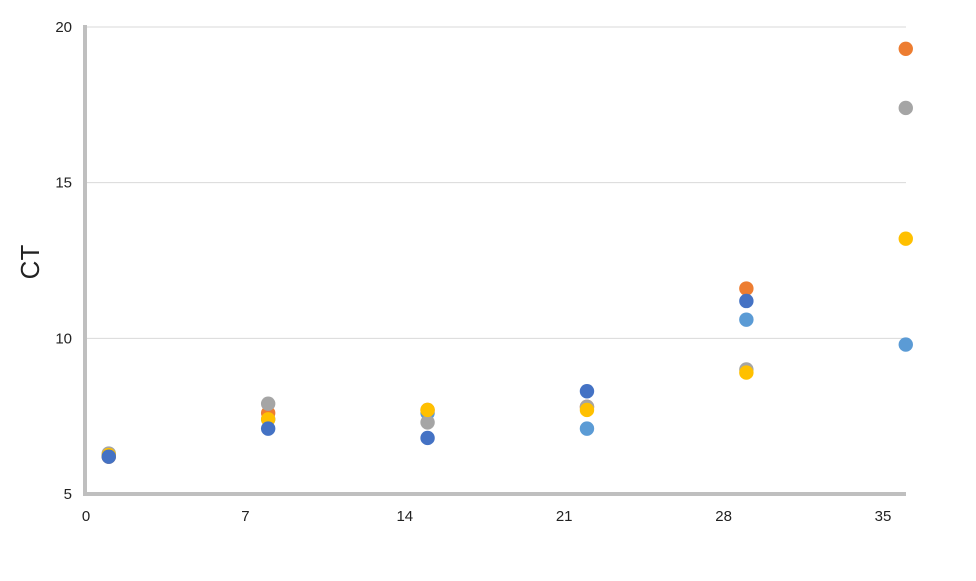  Describe the element at coordinates (68, 494) in the screenshot. I see `y-tick-label: 5` at that location.